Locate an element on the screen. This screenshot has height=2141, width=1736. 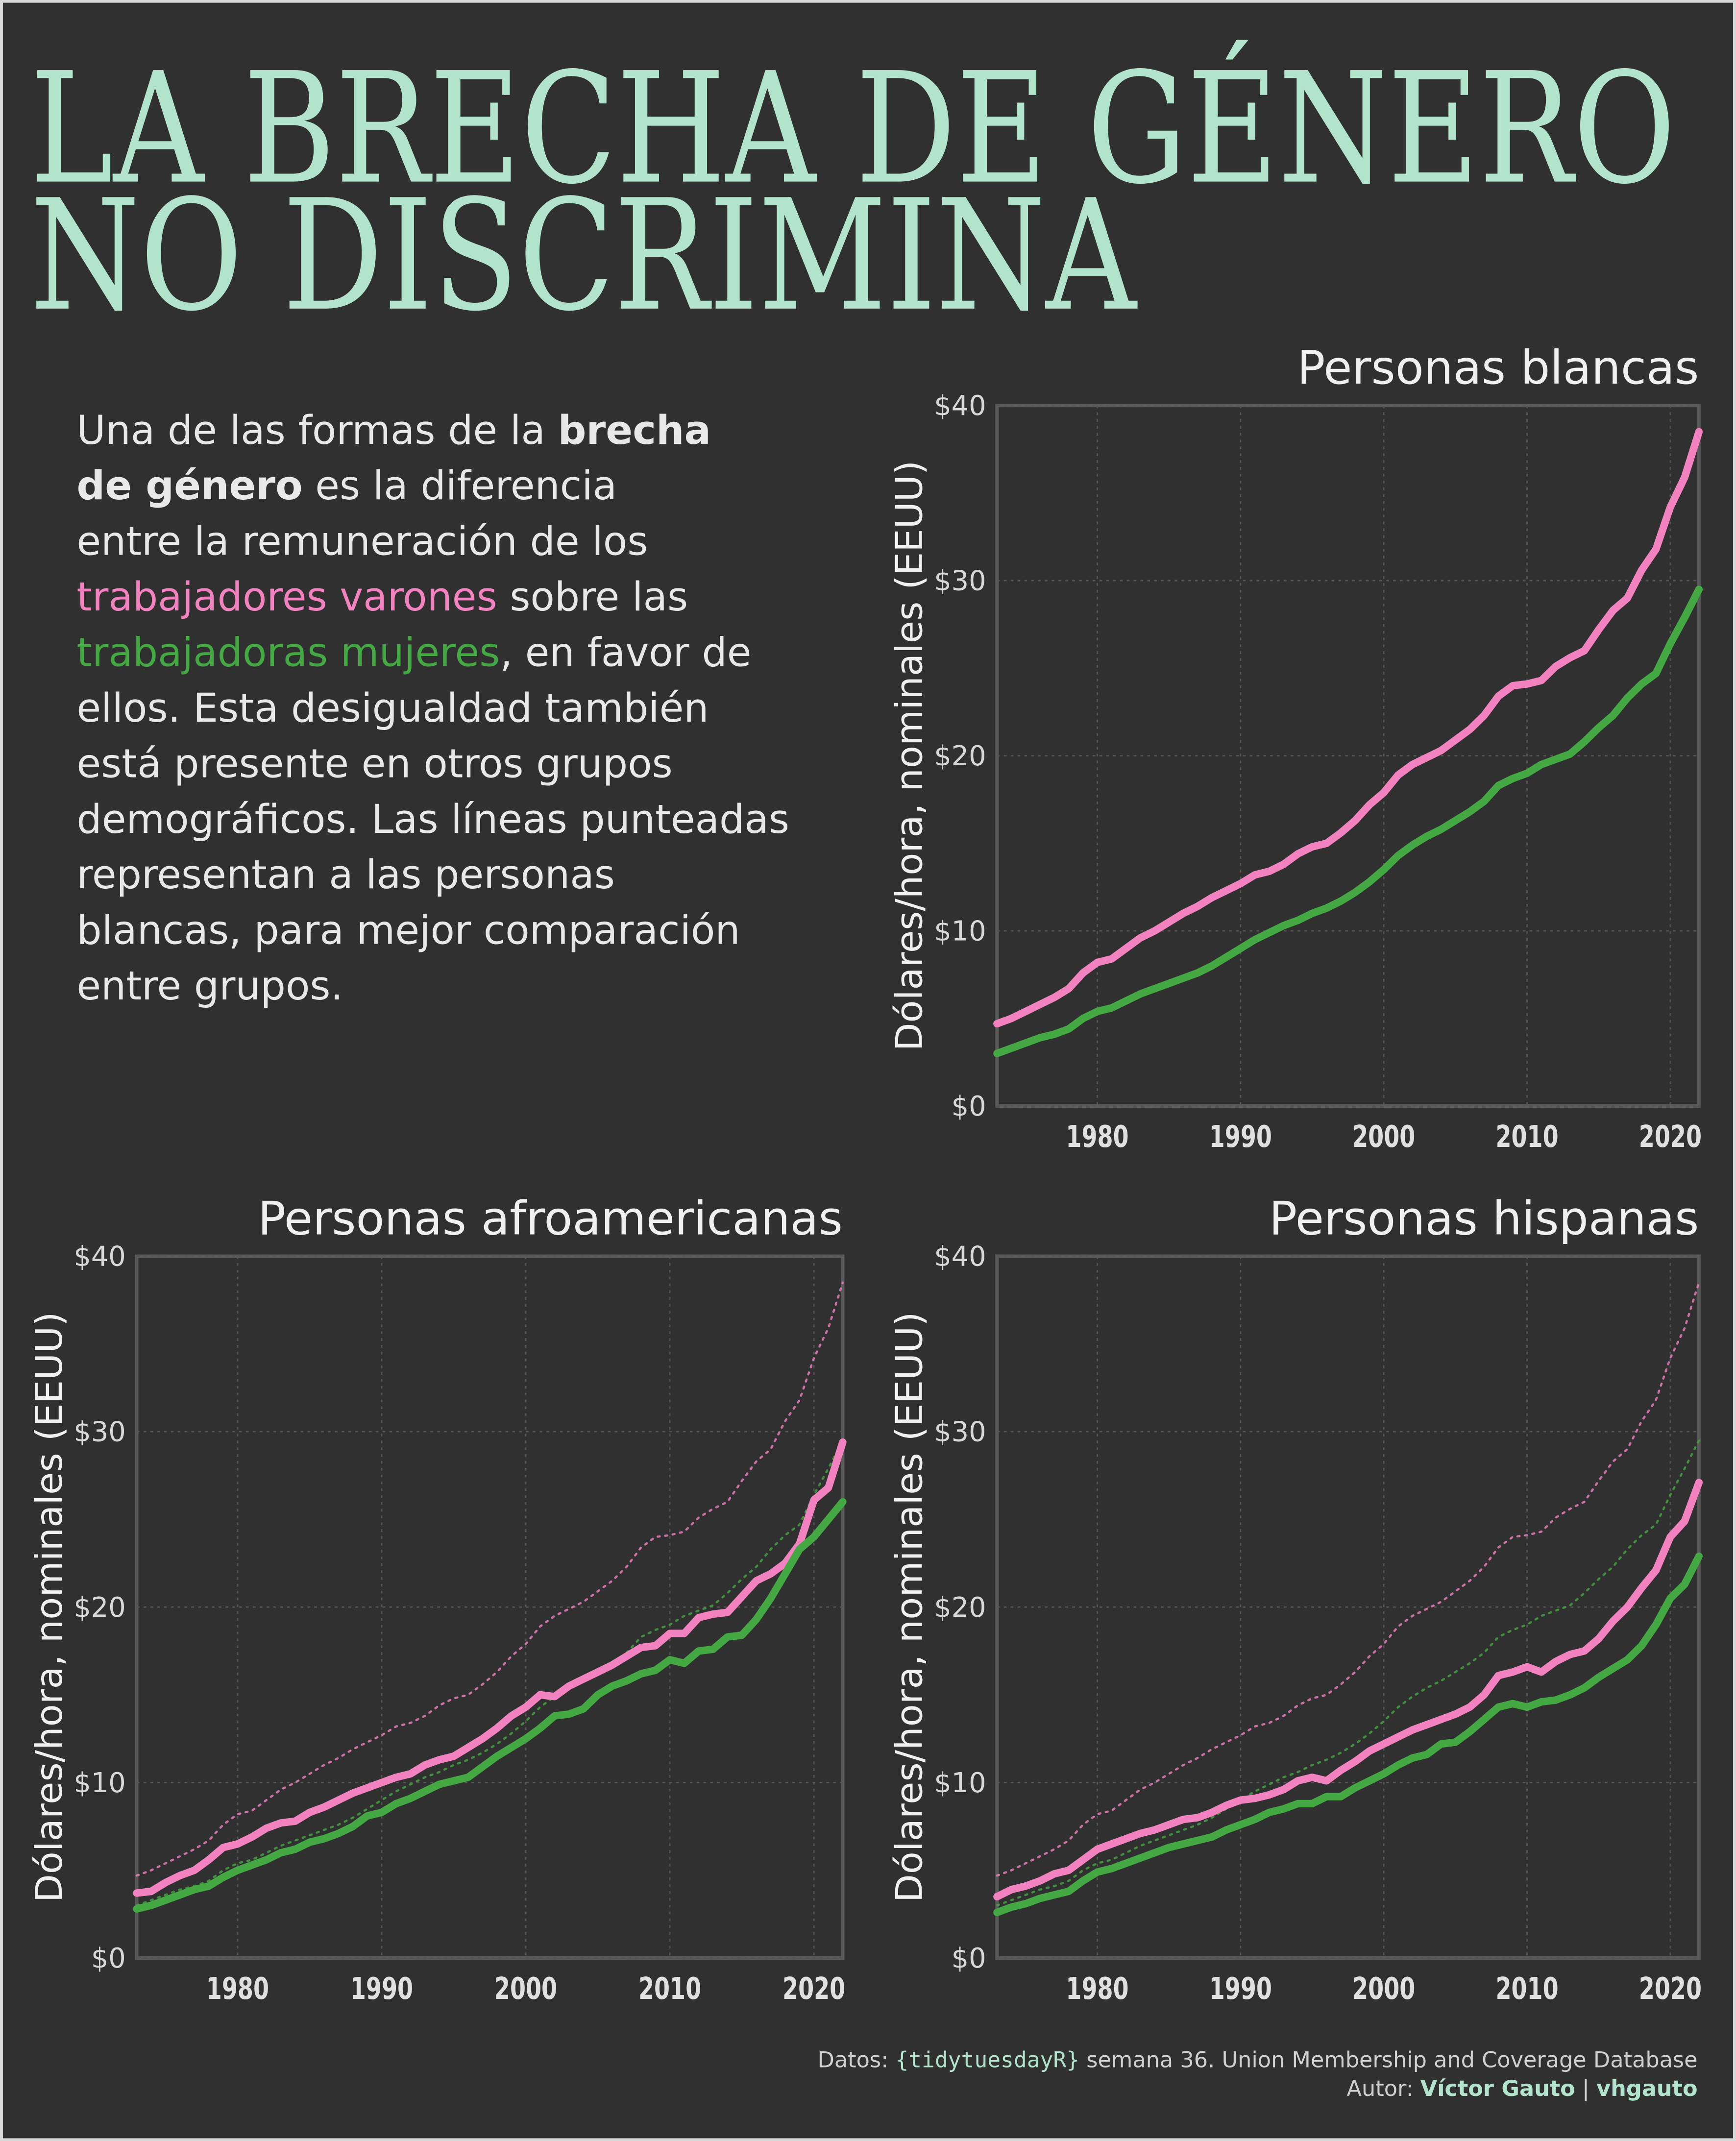
description-line: Una de las formas de la brecha is located at coordinates (393, 431).